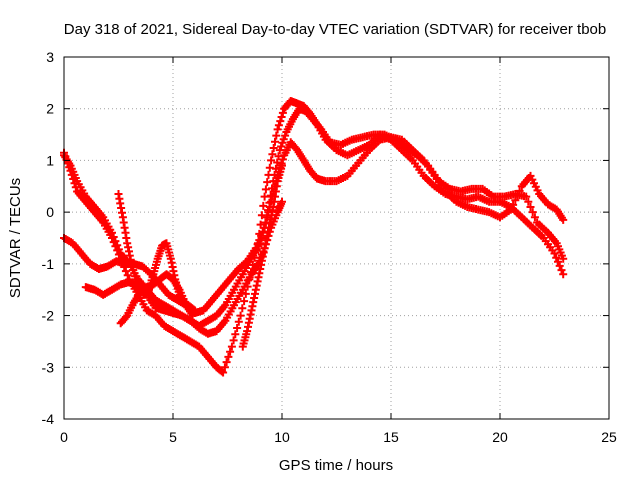 The height and width of the screenshot is (480, 640). What do you see at coordinates (609, 437) in the screenshot?
I see `x-tick-label: 25` at bounding box center [609, 437].